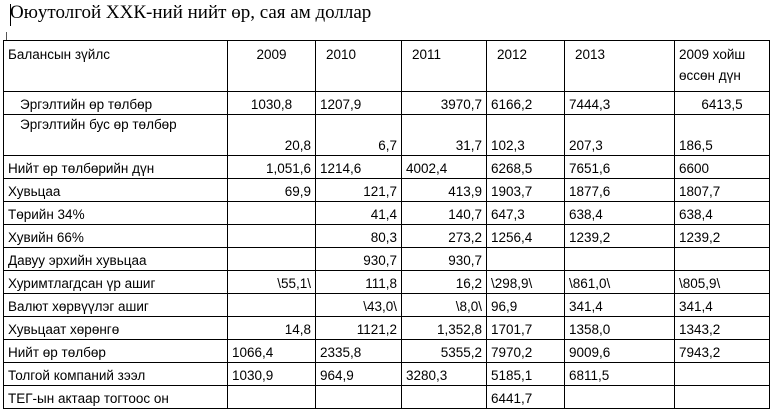  What do you see at coordinates (358, 351) in the screenshot?
I see `table-cell: 2335,8` at bounding box center [358, 351].